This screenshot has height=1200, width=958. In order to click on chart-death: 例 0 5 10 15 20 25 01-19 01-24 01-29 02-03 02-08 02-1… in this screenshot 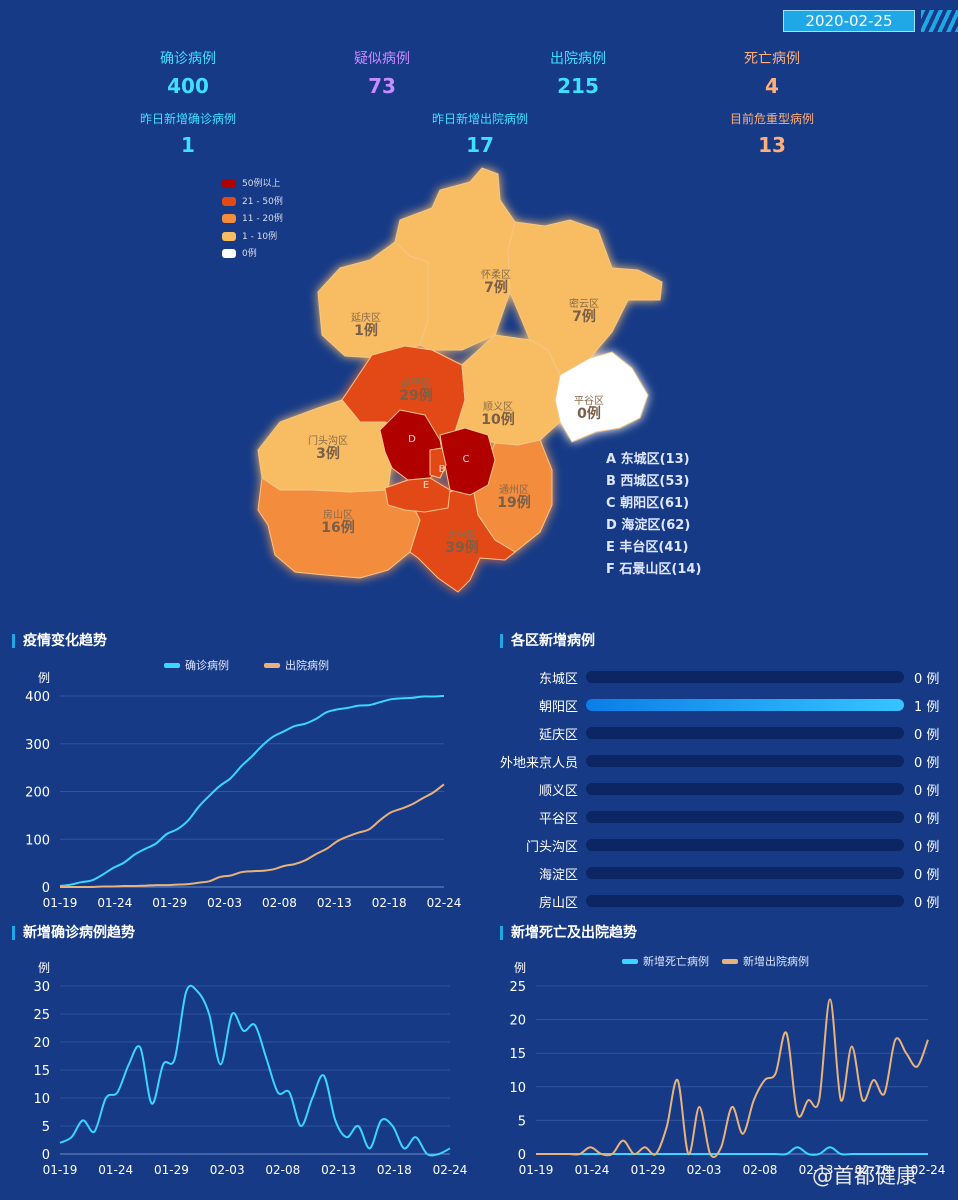, I will do `click(727, 1065)`.